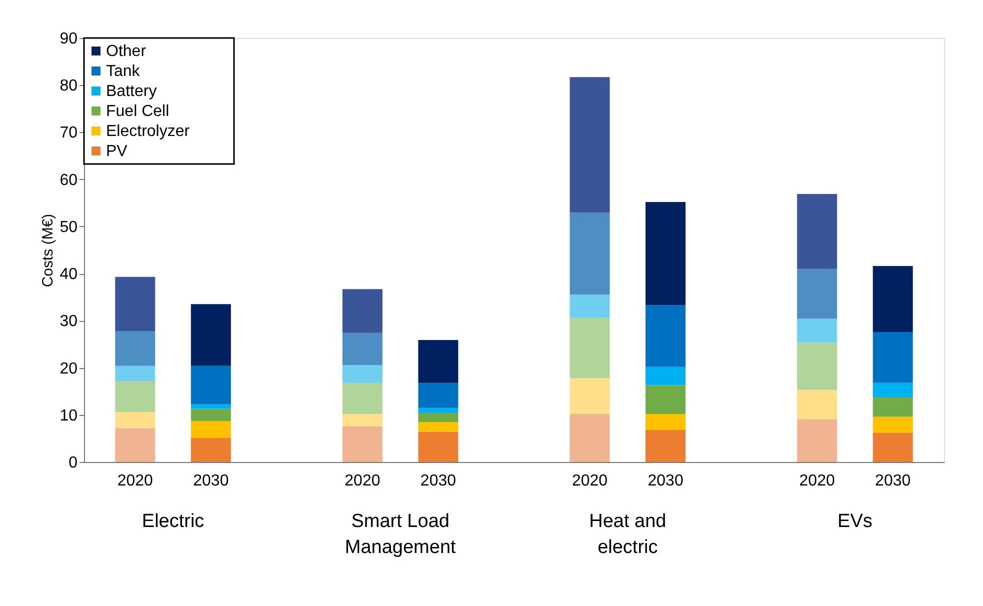 The width and height of the screenshot is (983, 606). Describe the element at coordinates (855, 521) in the screenshot. I see `text: EVs` at that location.